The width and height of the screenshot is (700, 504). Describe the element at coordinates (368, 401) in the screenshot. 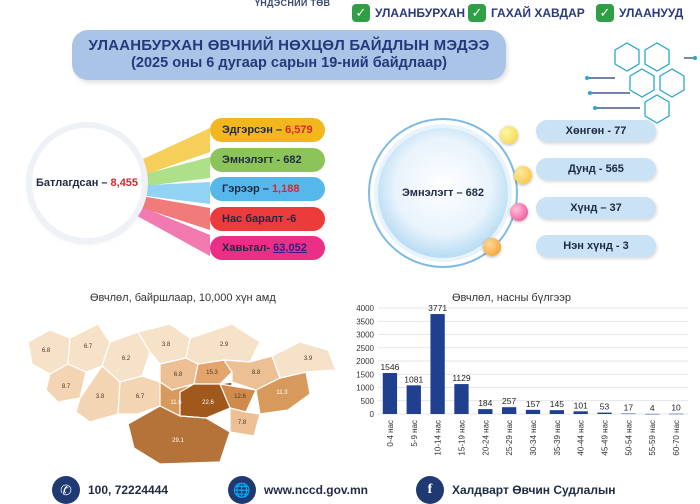

I see `y-tick-label: 500` at that location.